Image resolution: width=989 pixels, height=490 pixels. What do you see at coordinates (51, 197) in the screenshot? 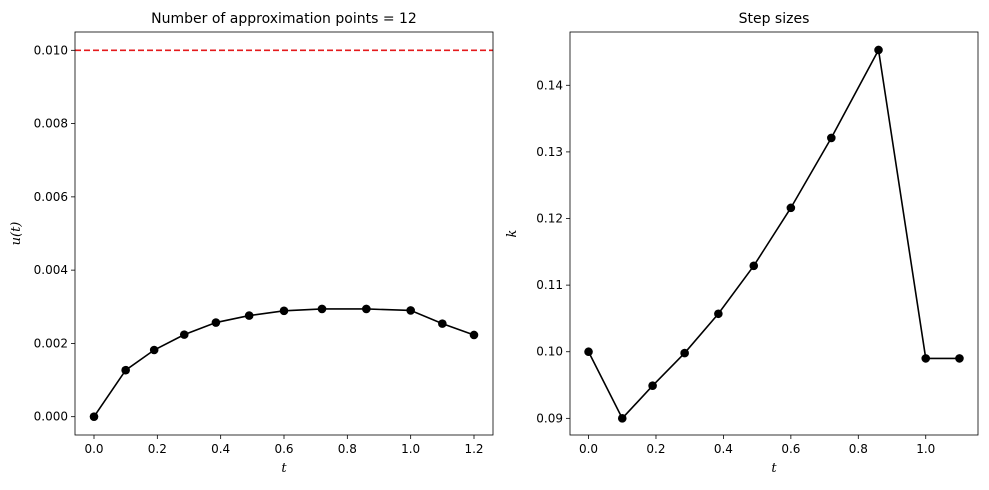
I see `y-tick-label: 0.006` at bounding box center [51, 197].